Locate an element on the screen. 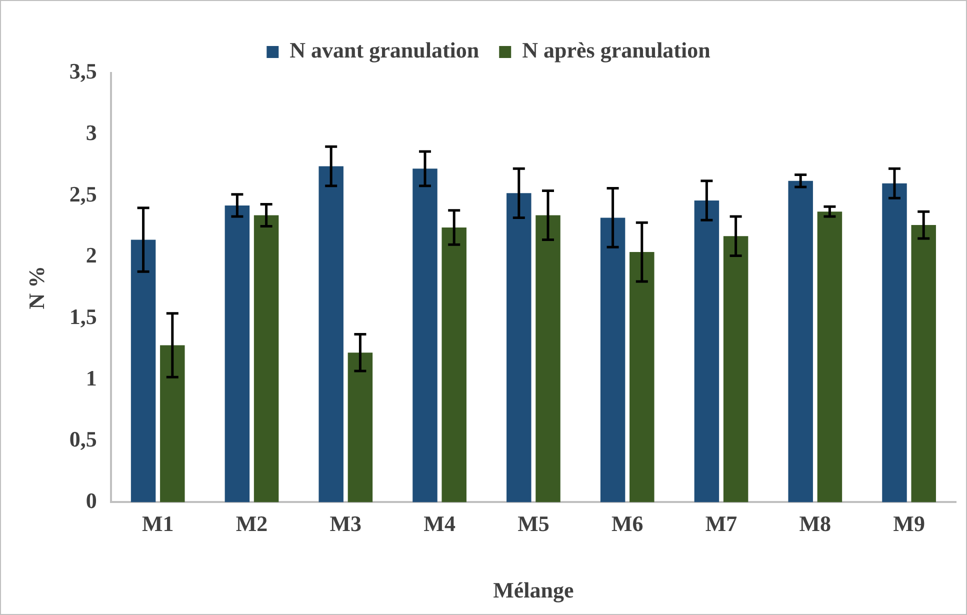 The image size is (967, 615). x-tick-label: M1 is located at coordinates (158, 523).